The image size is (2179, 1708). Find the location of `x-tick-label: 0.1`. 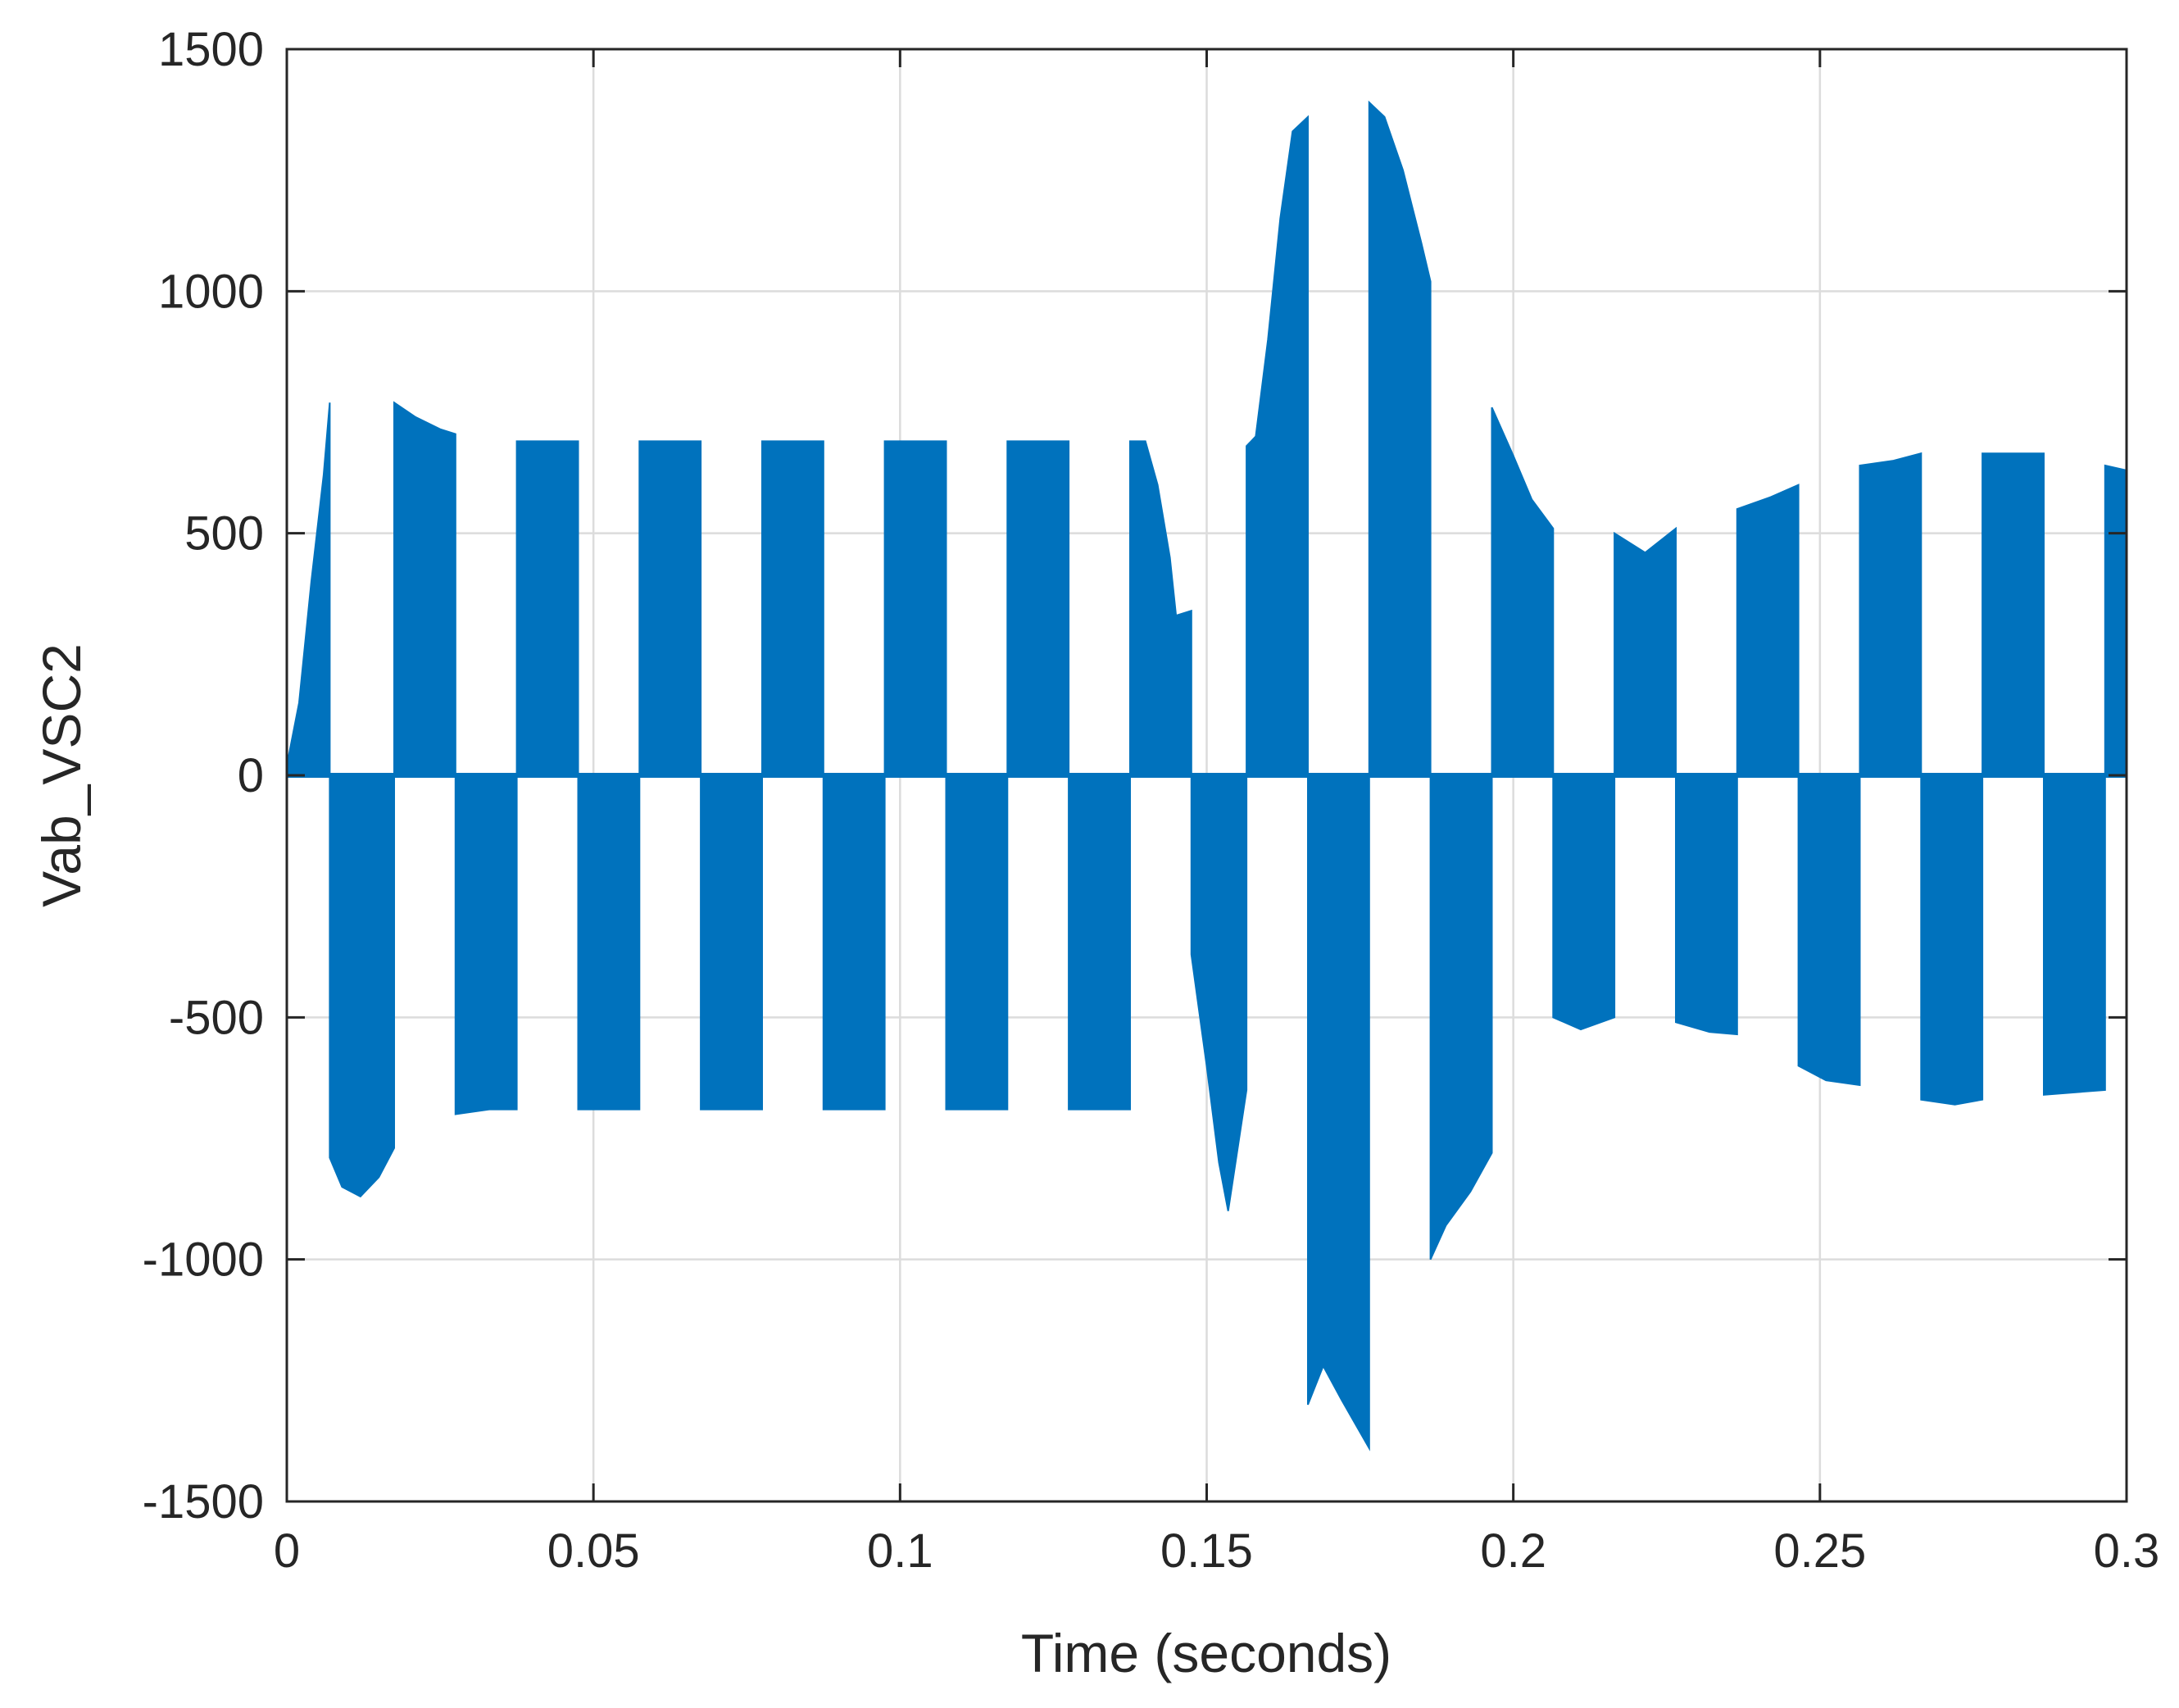

x-tick-label: 0.1 is located at coordinates (900, 1551).